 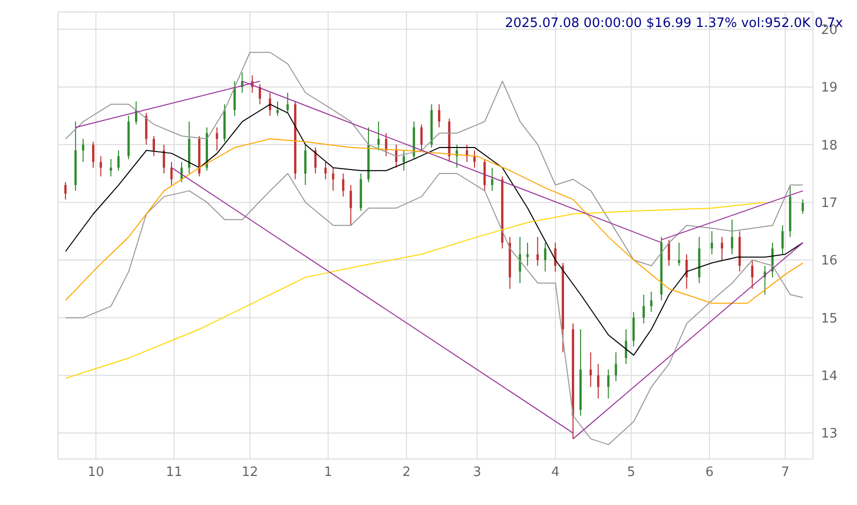 I want to click on y-tick-label: 14, so click(x=829, y=376).